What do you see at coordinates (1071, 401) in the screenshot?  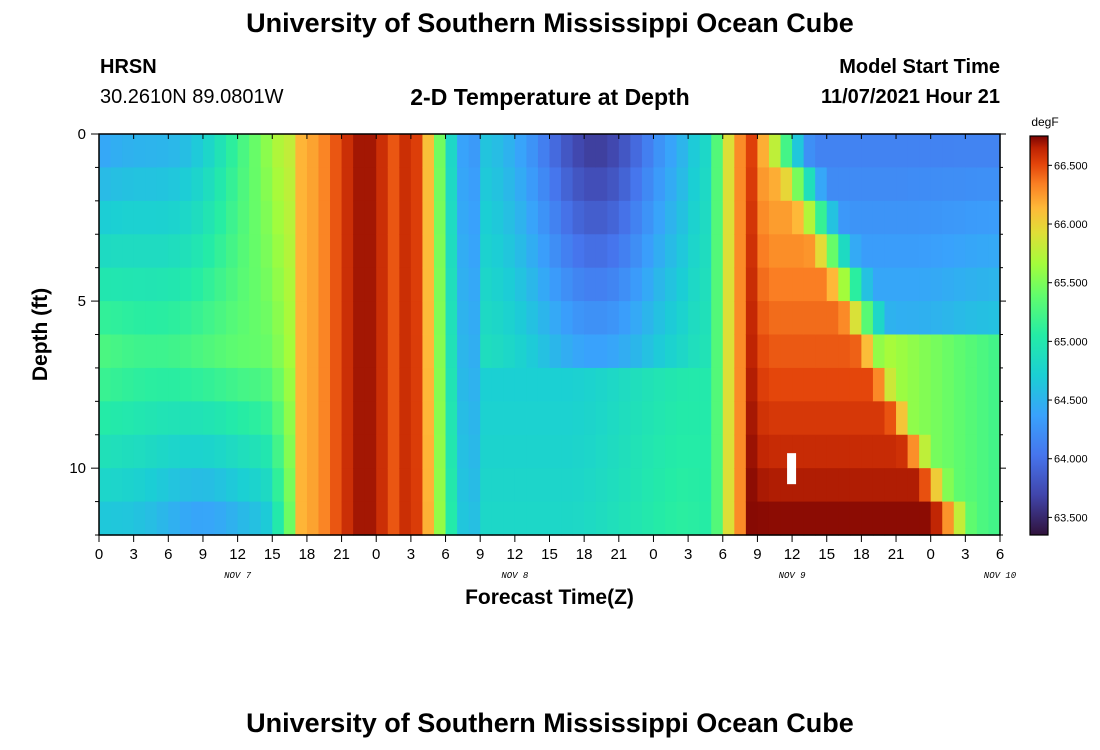 I see `colorbar-tick-label: 64.500` at bounding box center [1071, 401].